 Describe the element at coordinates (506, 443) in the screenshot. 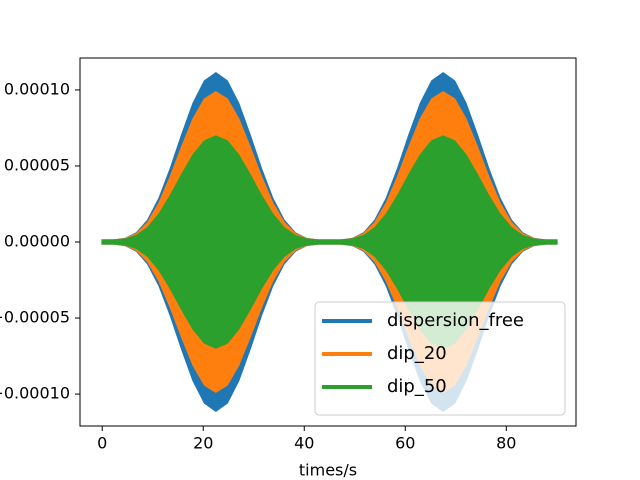

I see `x-tick-label: 80` at that location.